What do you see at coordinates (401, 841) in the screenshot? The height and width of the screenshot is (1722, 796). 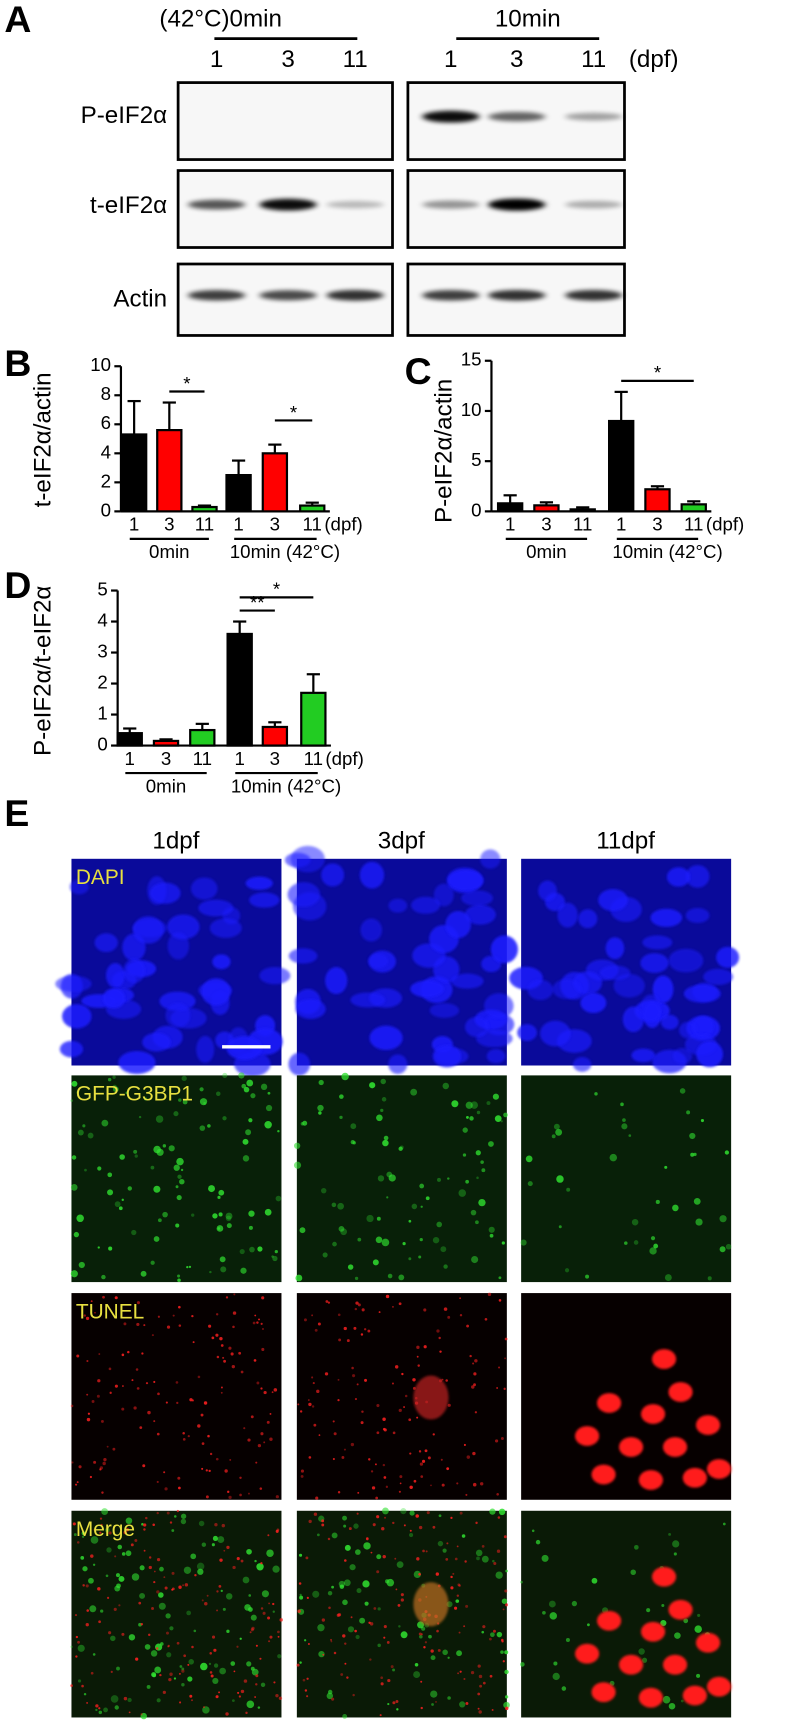 I see `column-label: 3dpf` at bounding box center [401, 841].